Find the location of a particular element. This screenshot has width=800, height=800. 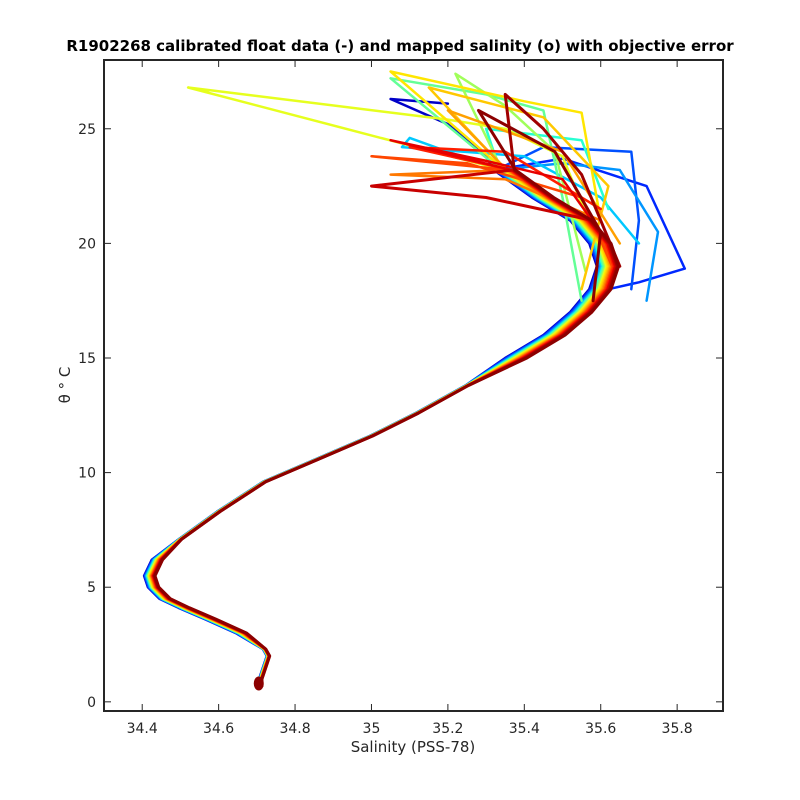

x-tick-label: 35.2 is located at coordinates (447, 729).